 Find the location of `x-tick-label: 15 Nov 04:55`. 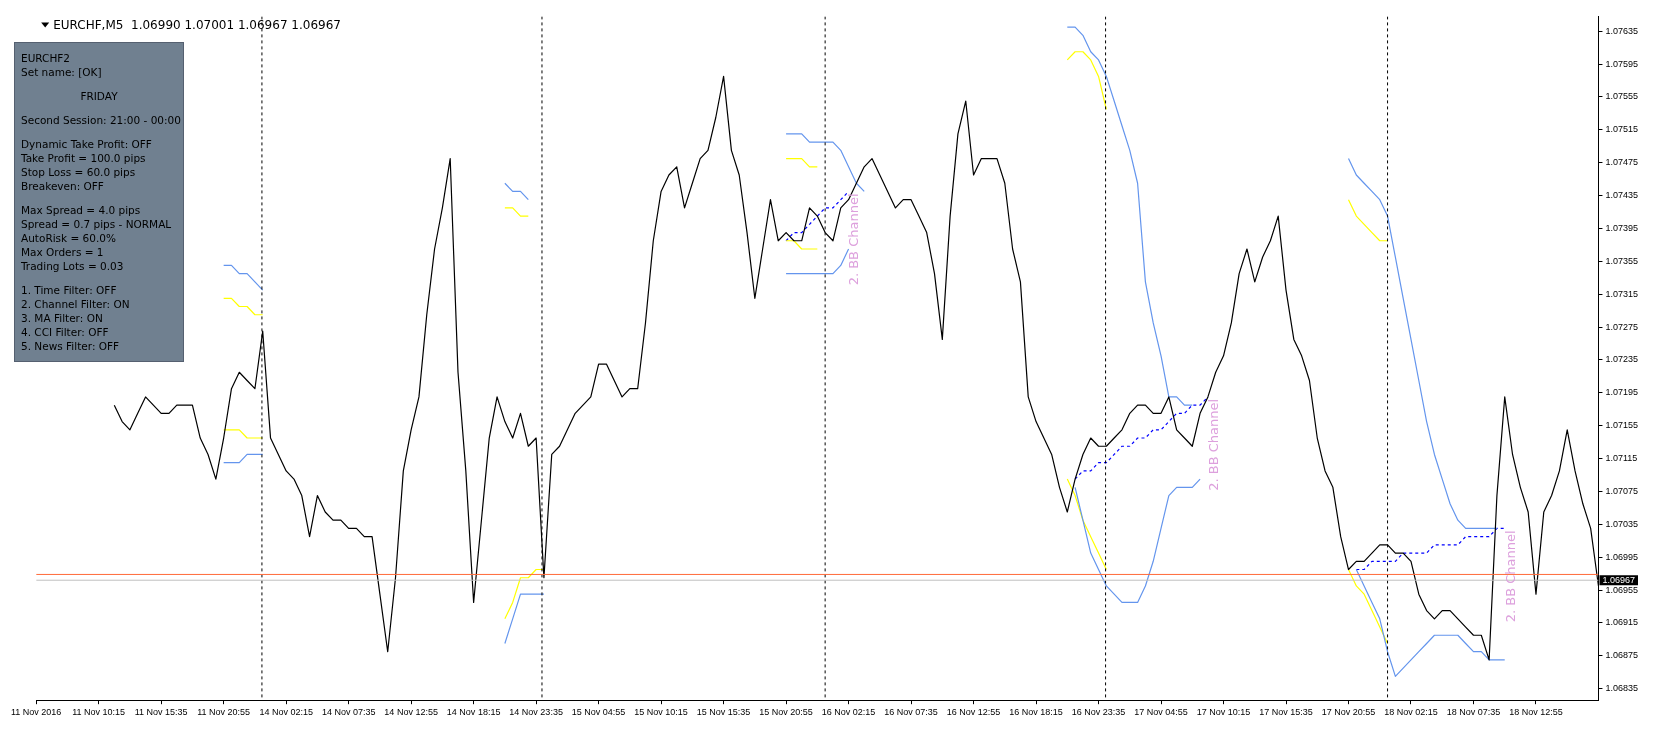

x-tick-label: 15 Nov 04:55 is located at coordinates (598, 712).